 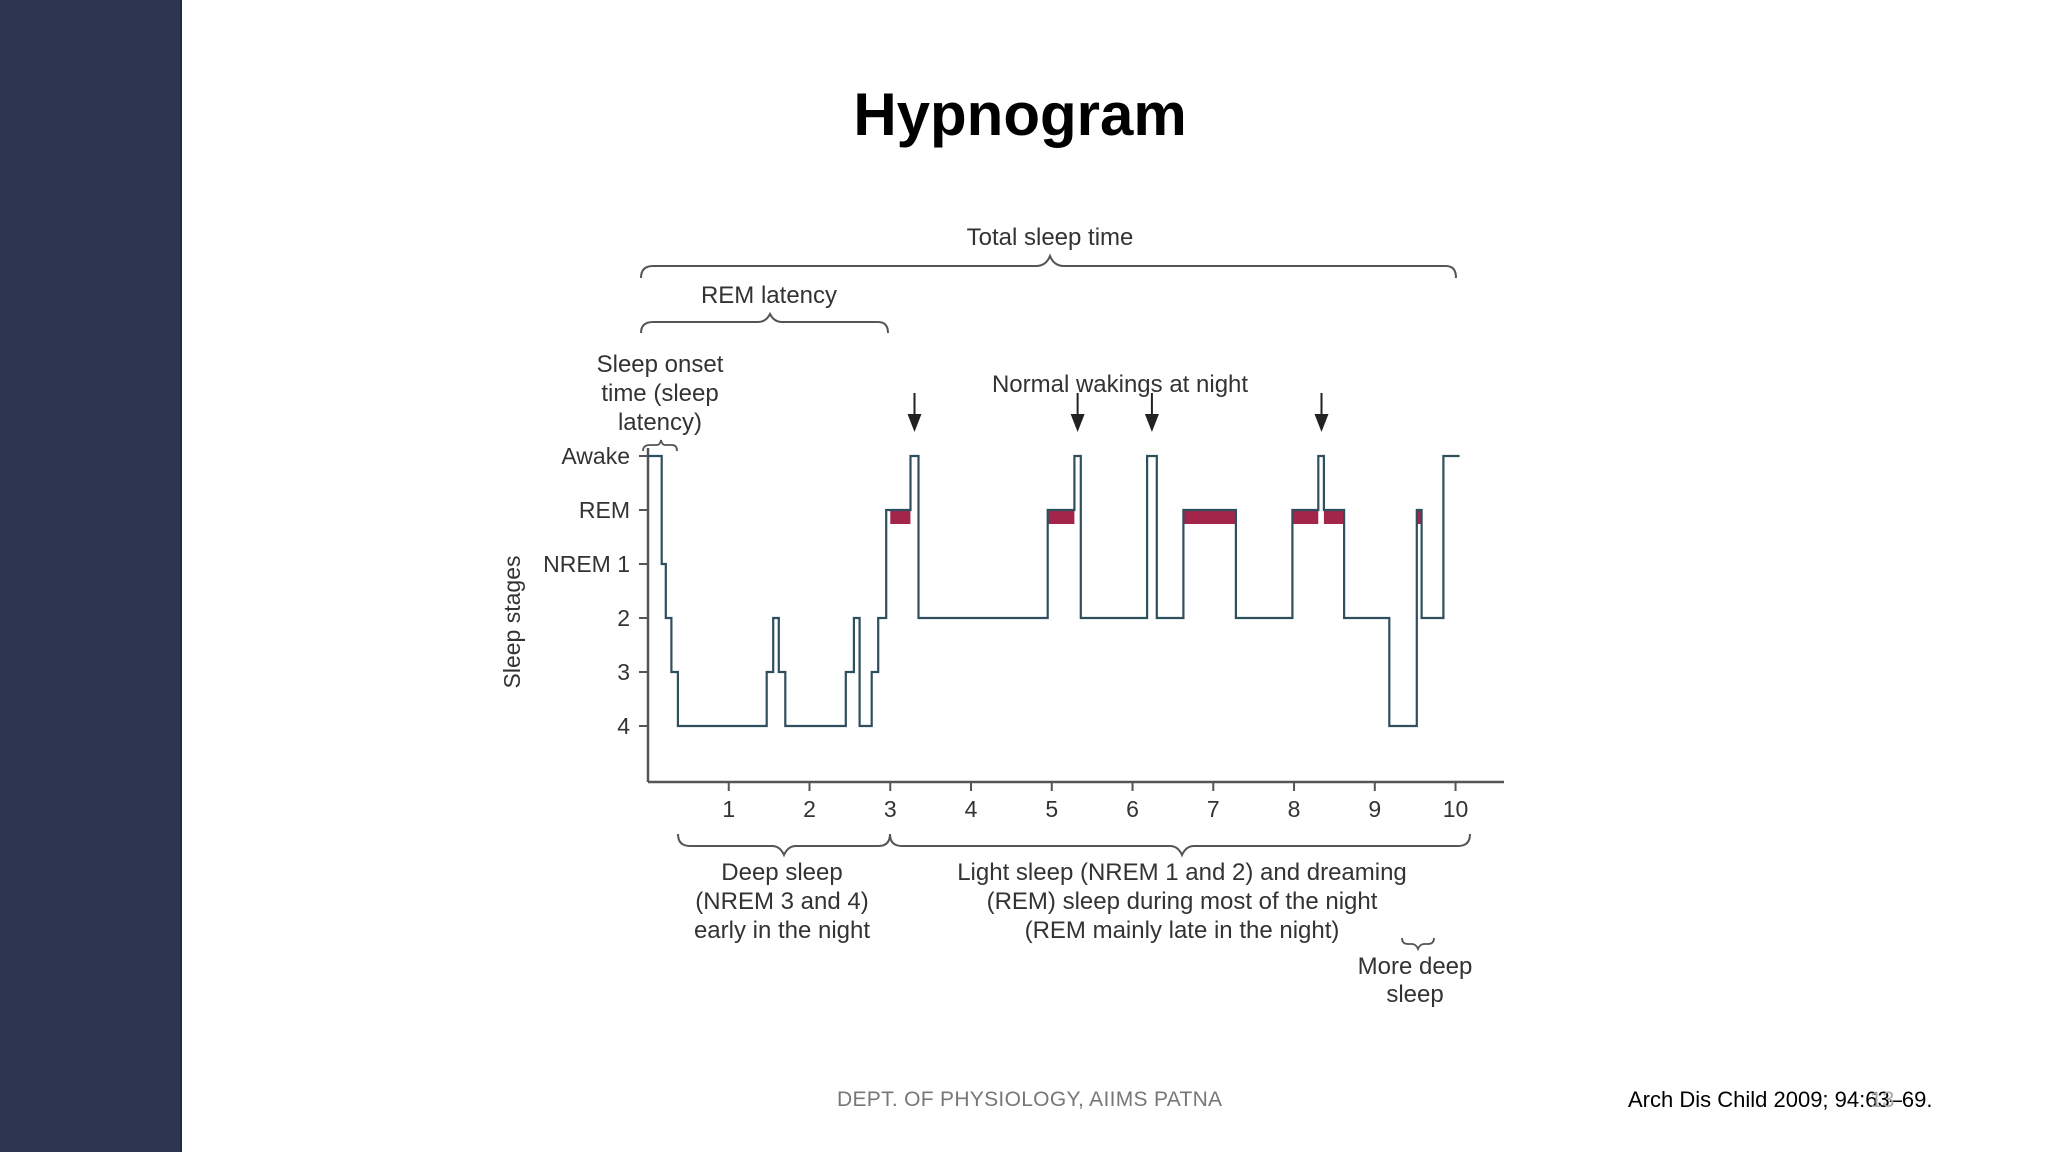 What do you see at coordinates (809, 809) in the screenshot?
I see `x-tick-label: 2` at bounding box center [809, 809].